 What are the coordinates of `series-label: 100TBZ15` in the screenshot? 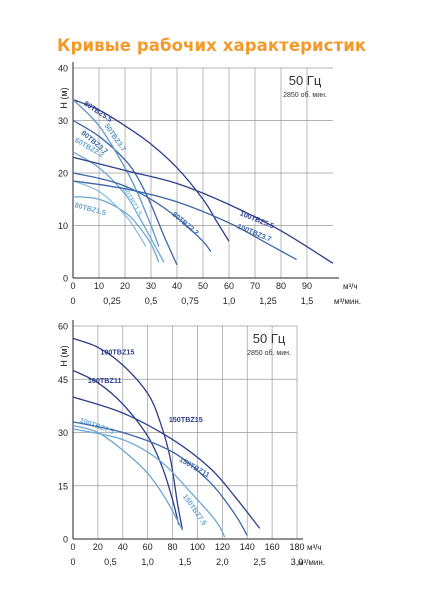 It's located at (117, 351).